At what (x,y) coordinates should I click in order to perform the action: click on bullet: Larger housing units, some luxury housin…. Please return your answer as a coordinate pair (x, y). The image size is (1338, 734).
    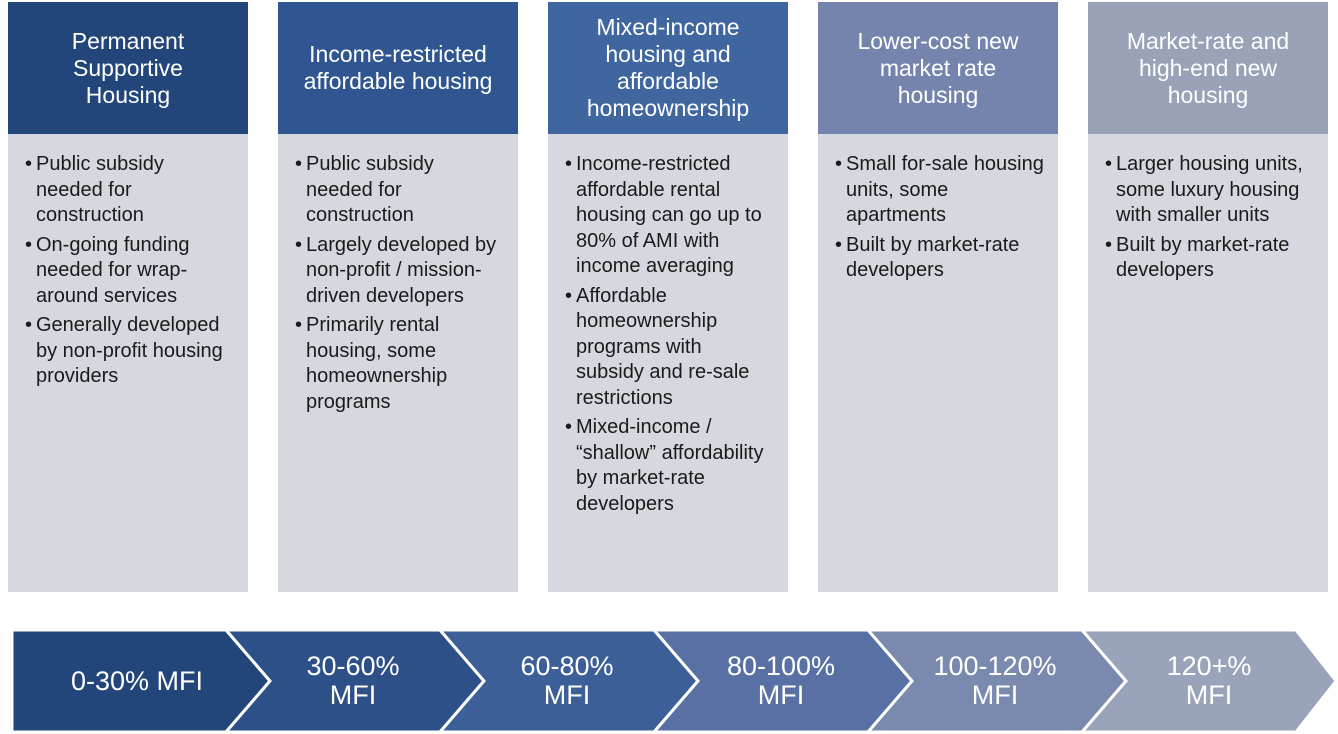
    Looking at the image, I should click on (1209, 190).